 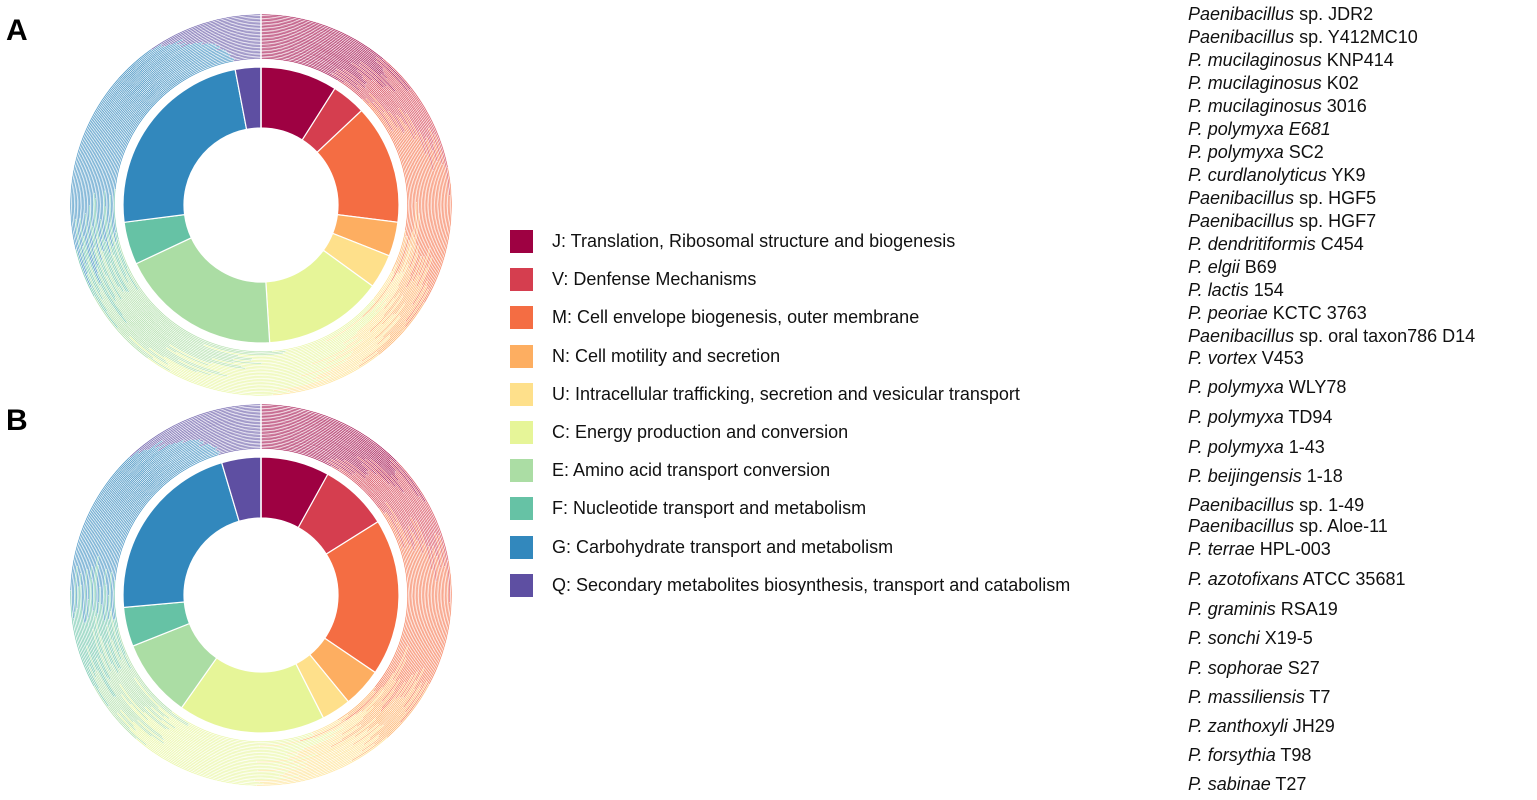 What do you see at coordinates (1218, 290) in the screenshot?
I see `species-genus: P. lactis` at bounding box center [1218, 290].